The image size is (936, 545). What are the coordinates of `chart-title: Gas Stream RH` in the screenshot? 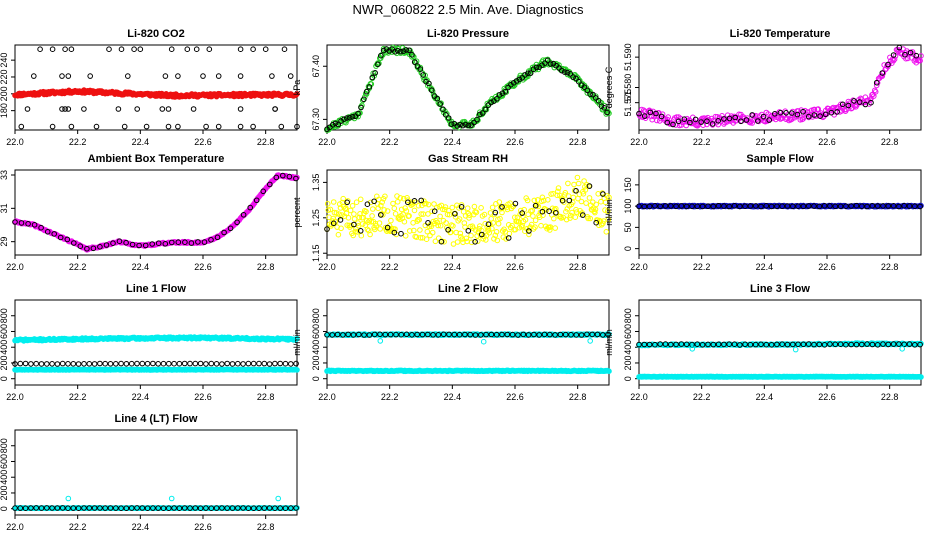 It's located at (468, 159).